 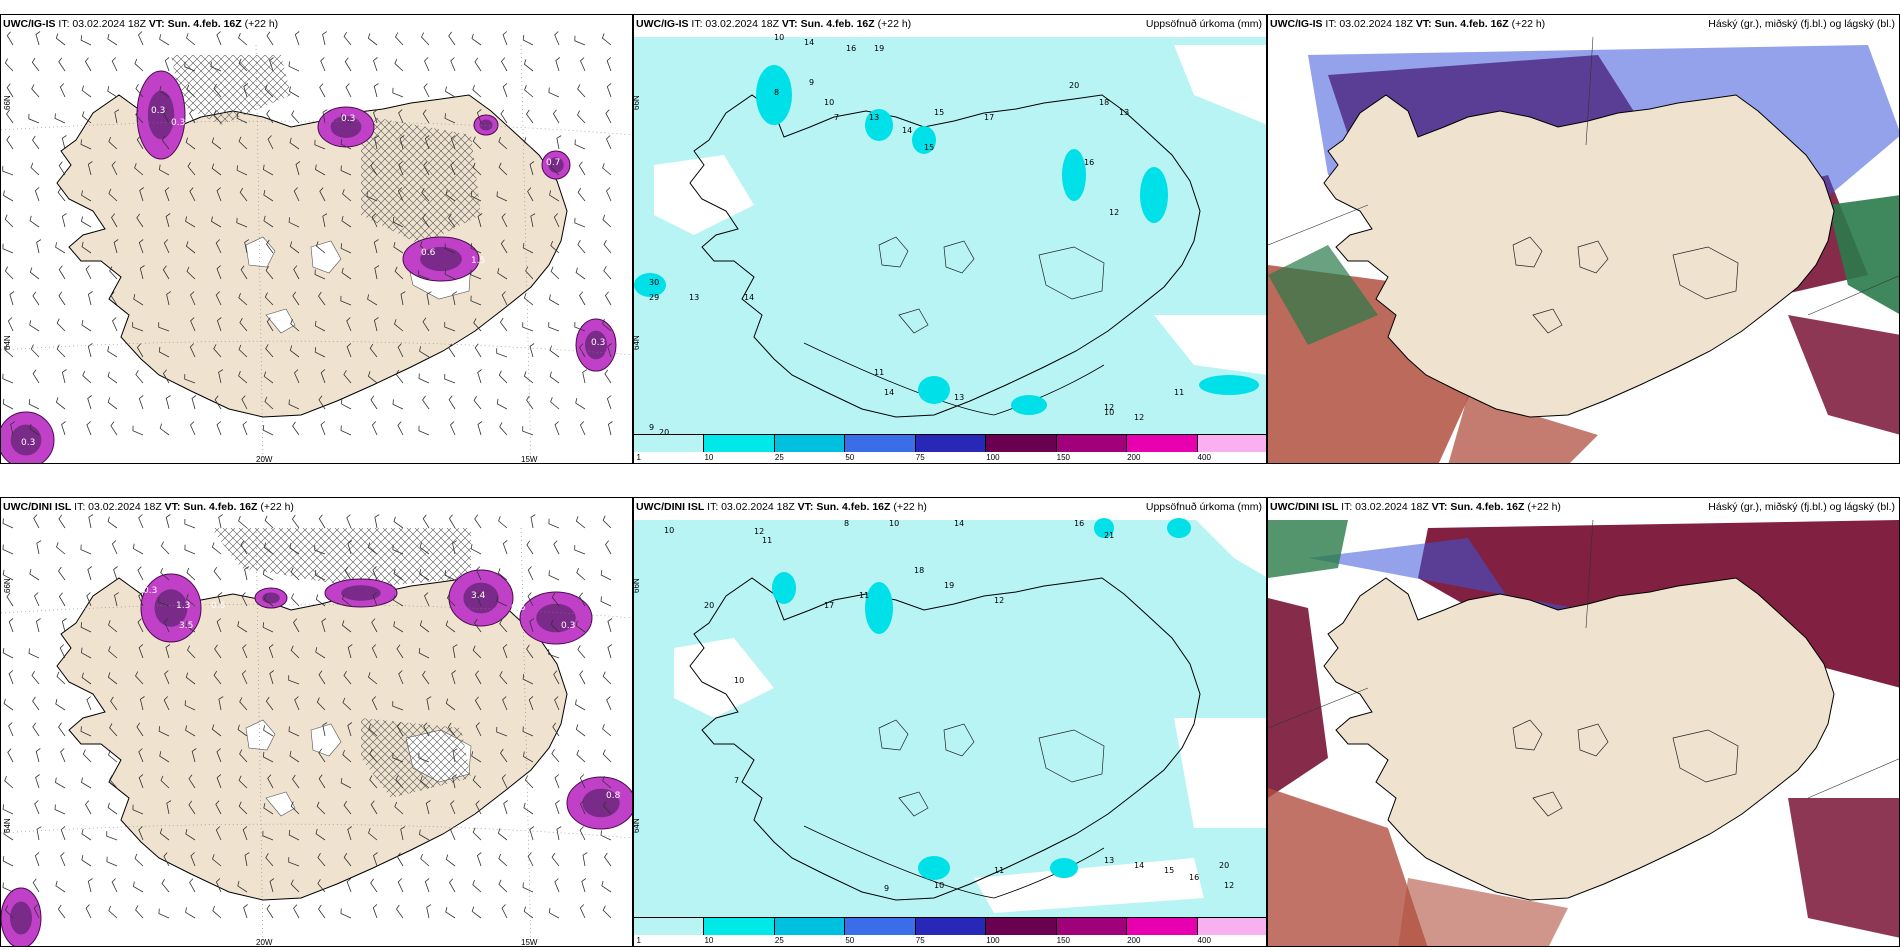 What do you see at coordinates (654, 282) in the screenshot?
I see `precip-value: 30` at bounding box center [654, 282].